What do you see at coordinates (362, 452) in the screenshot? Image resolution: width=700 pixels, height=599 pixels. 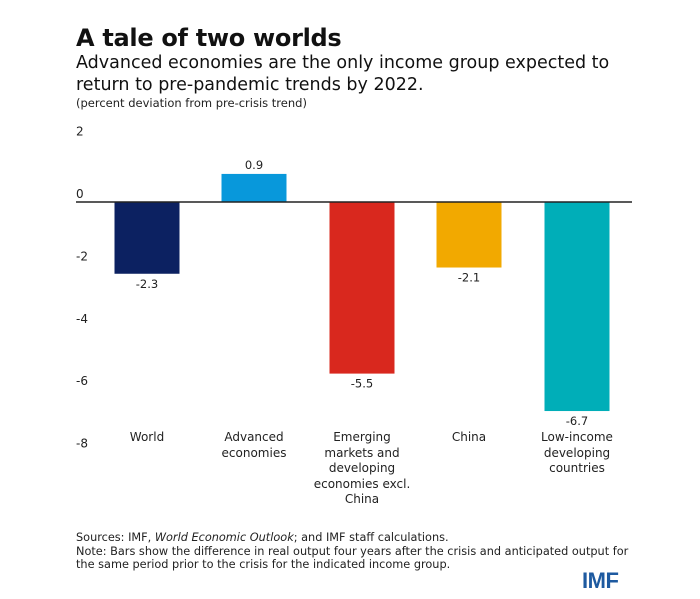 I see `category-label-line: markets and` at bounding box center [362, 452].